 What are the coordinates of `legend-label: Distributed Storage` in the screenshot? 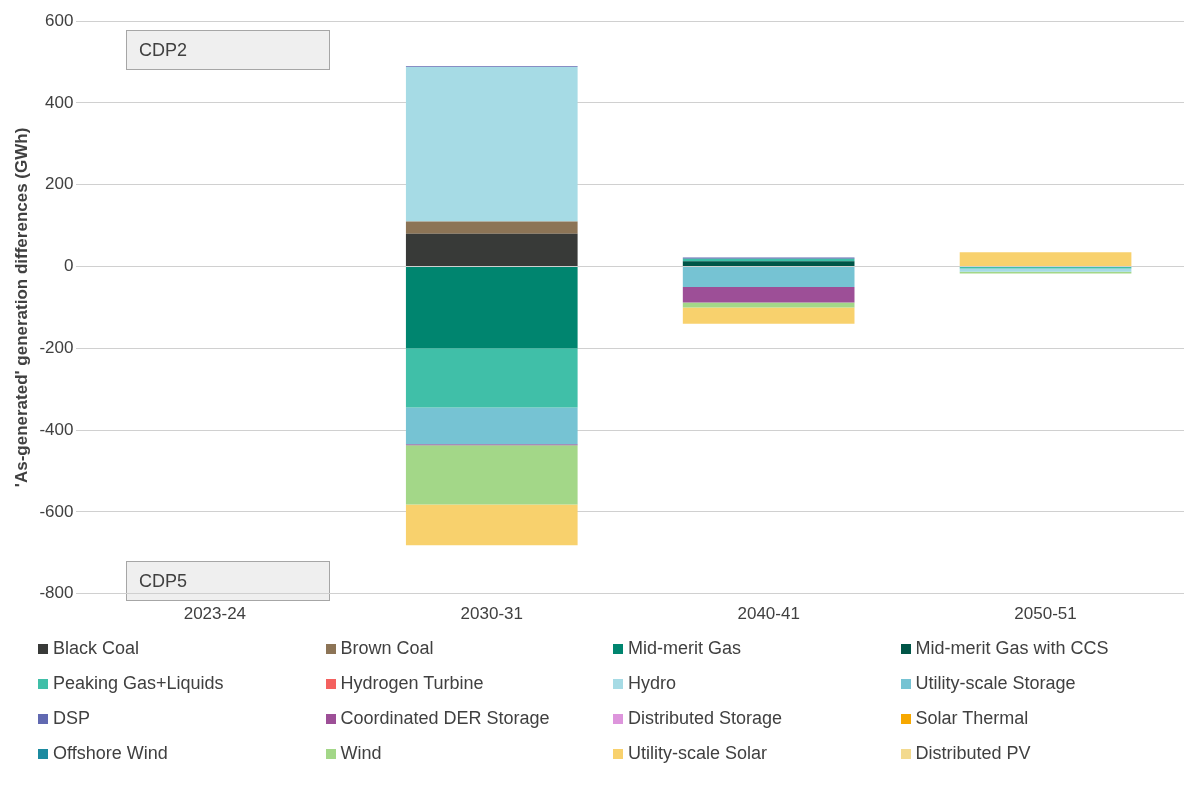 It's located at (705, 718).